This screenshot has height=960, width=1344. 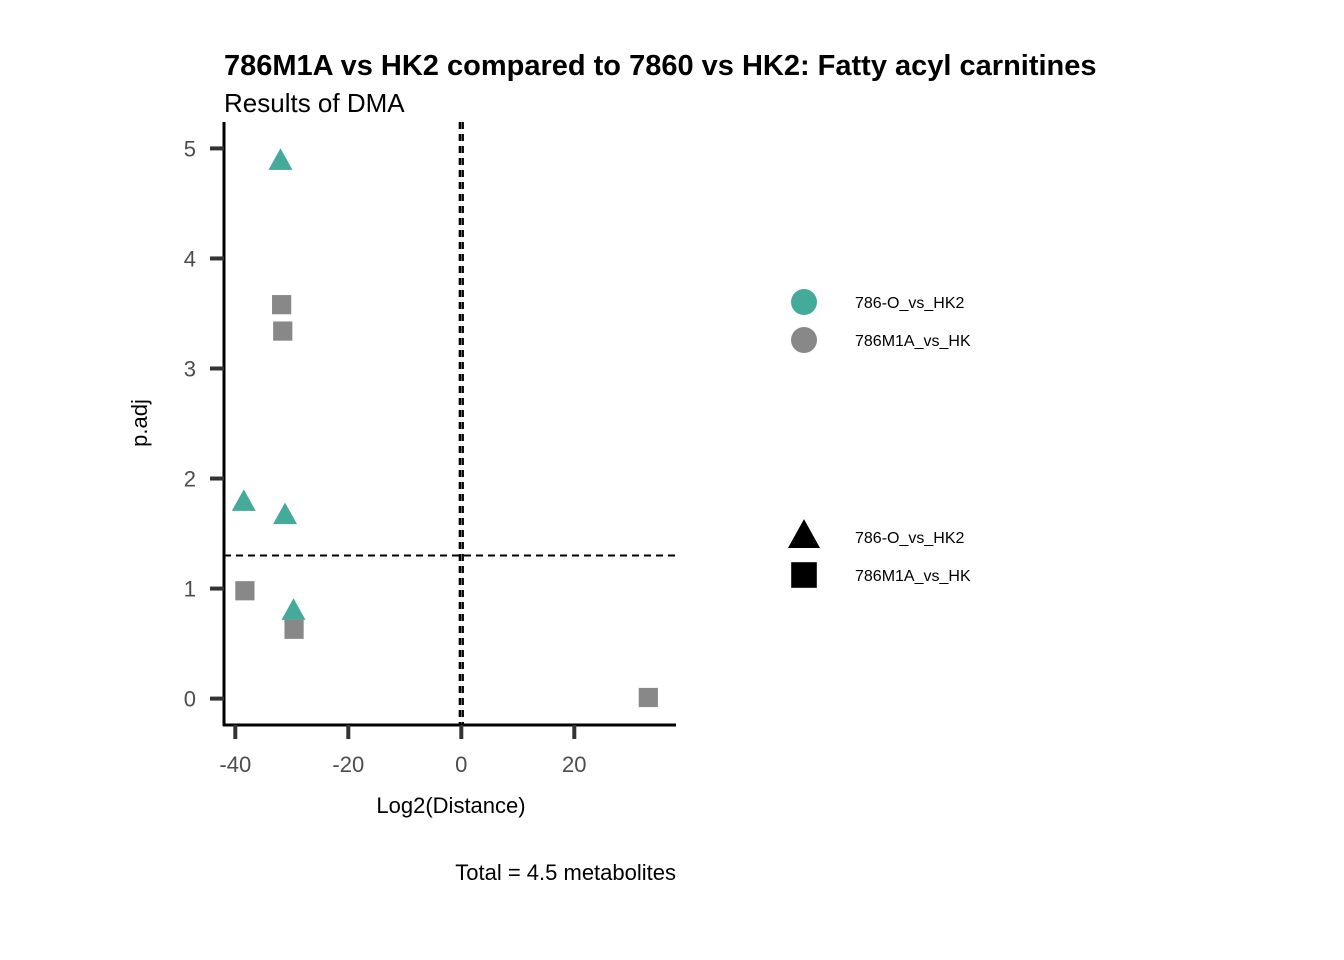 What do you see at coordinates (909, 538) in the screenshot?
I see `legend-shape-label-0: 786-O_vs_HK2` at bounding box center [909, 538].